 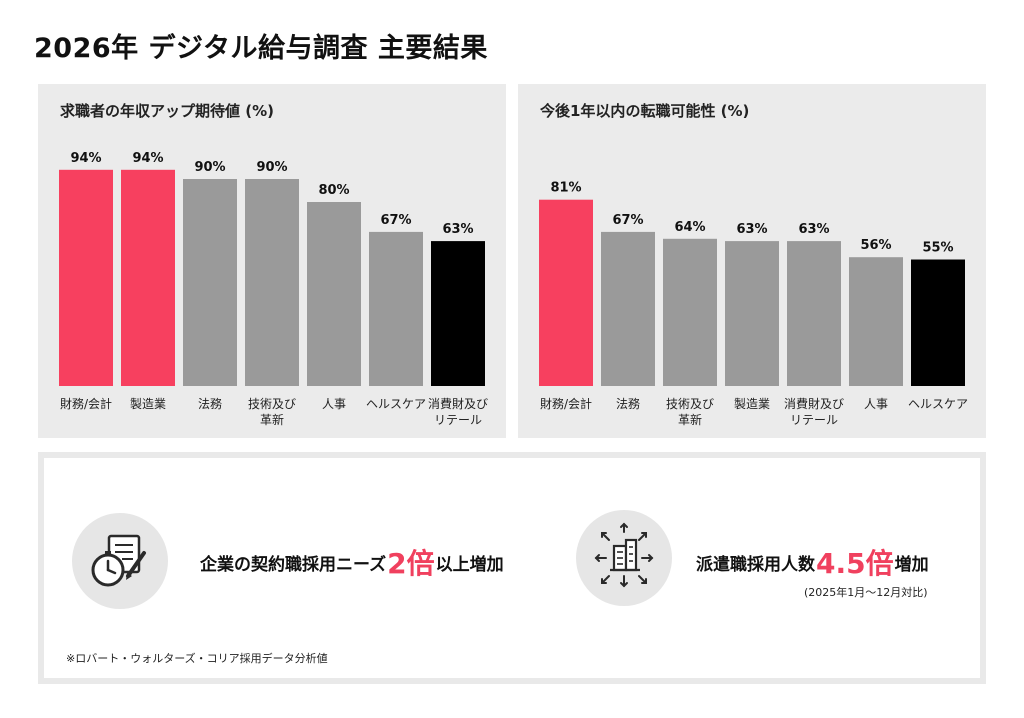 I want to click on stat-suffix: 以上増加, so click(x=469, y=565).